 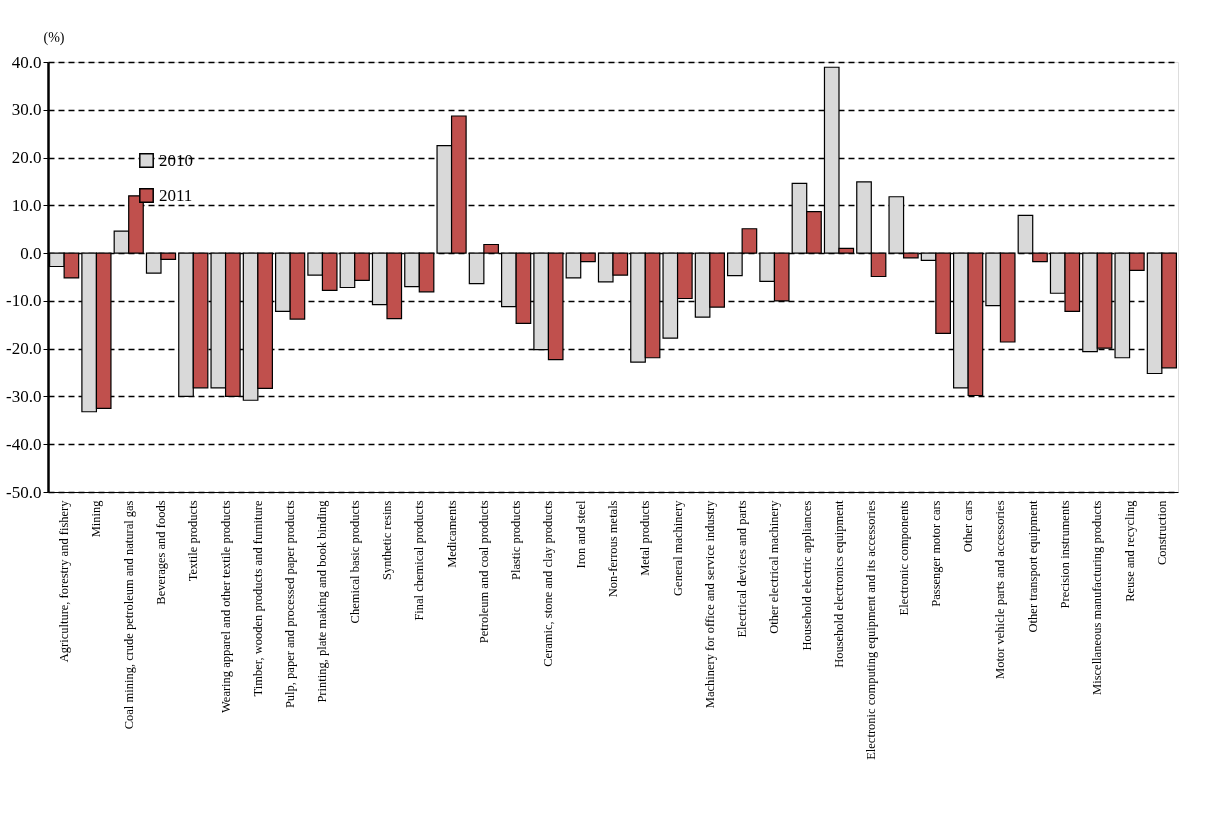 I want to click on x-tick-label: Medicaments, so click(x=451, y=534).